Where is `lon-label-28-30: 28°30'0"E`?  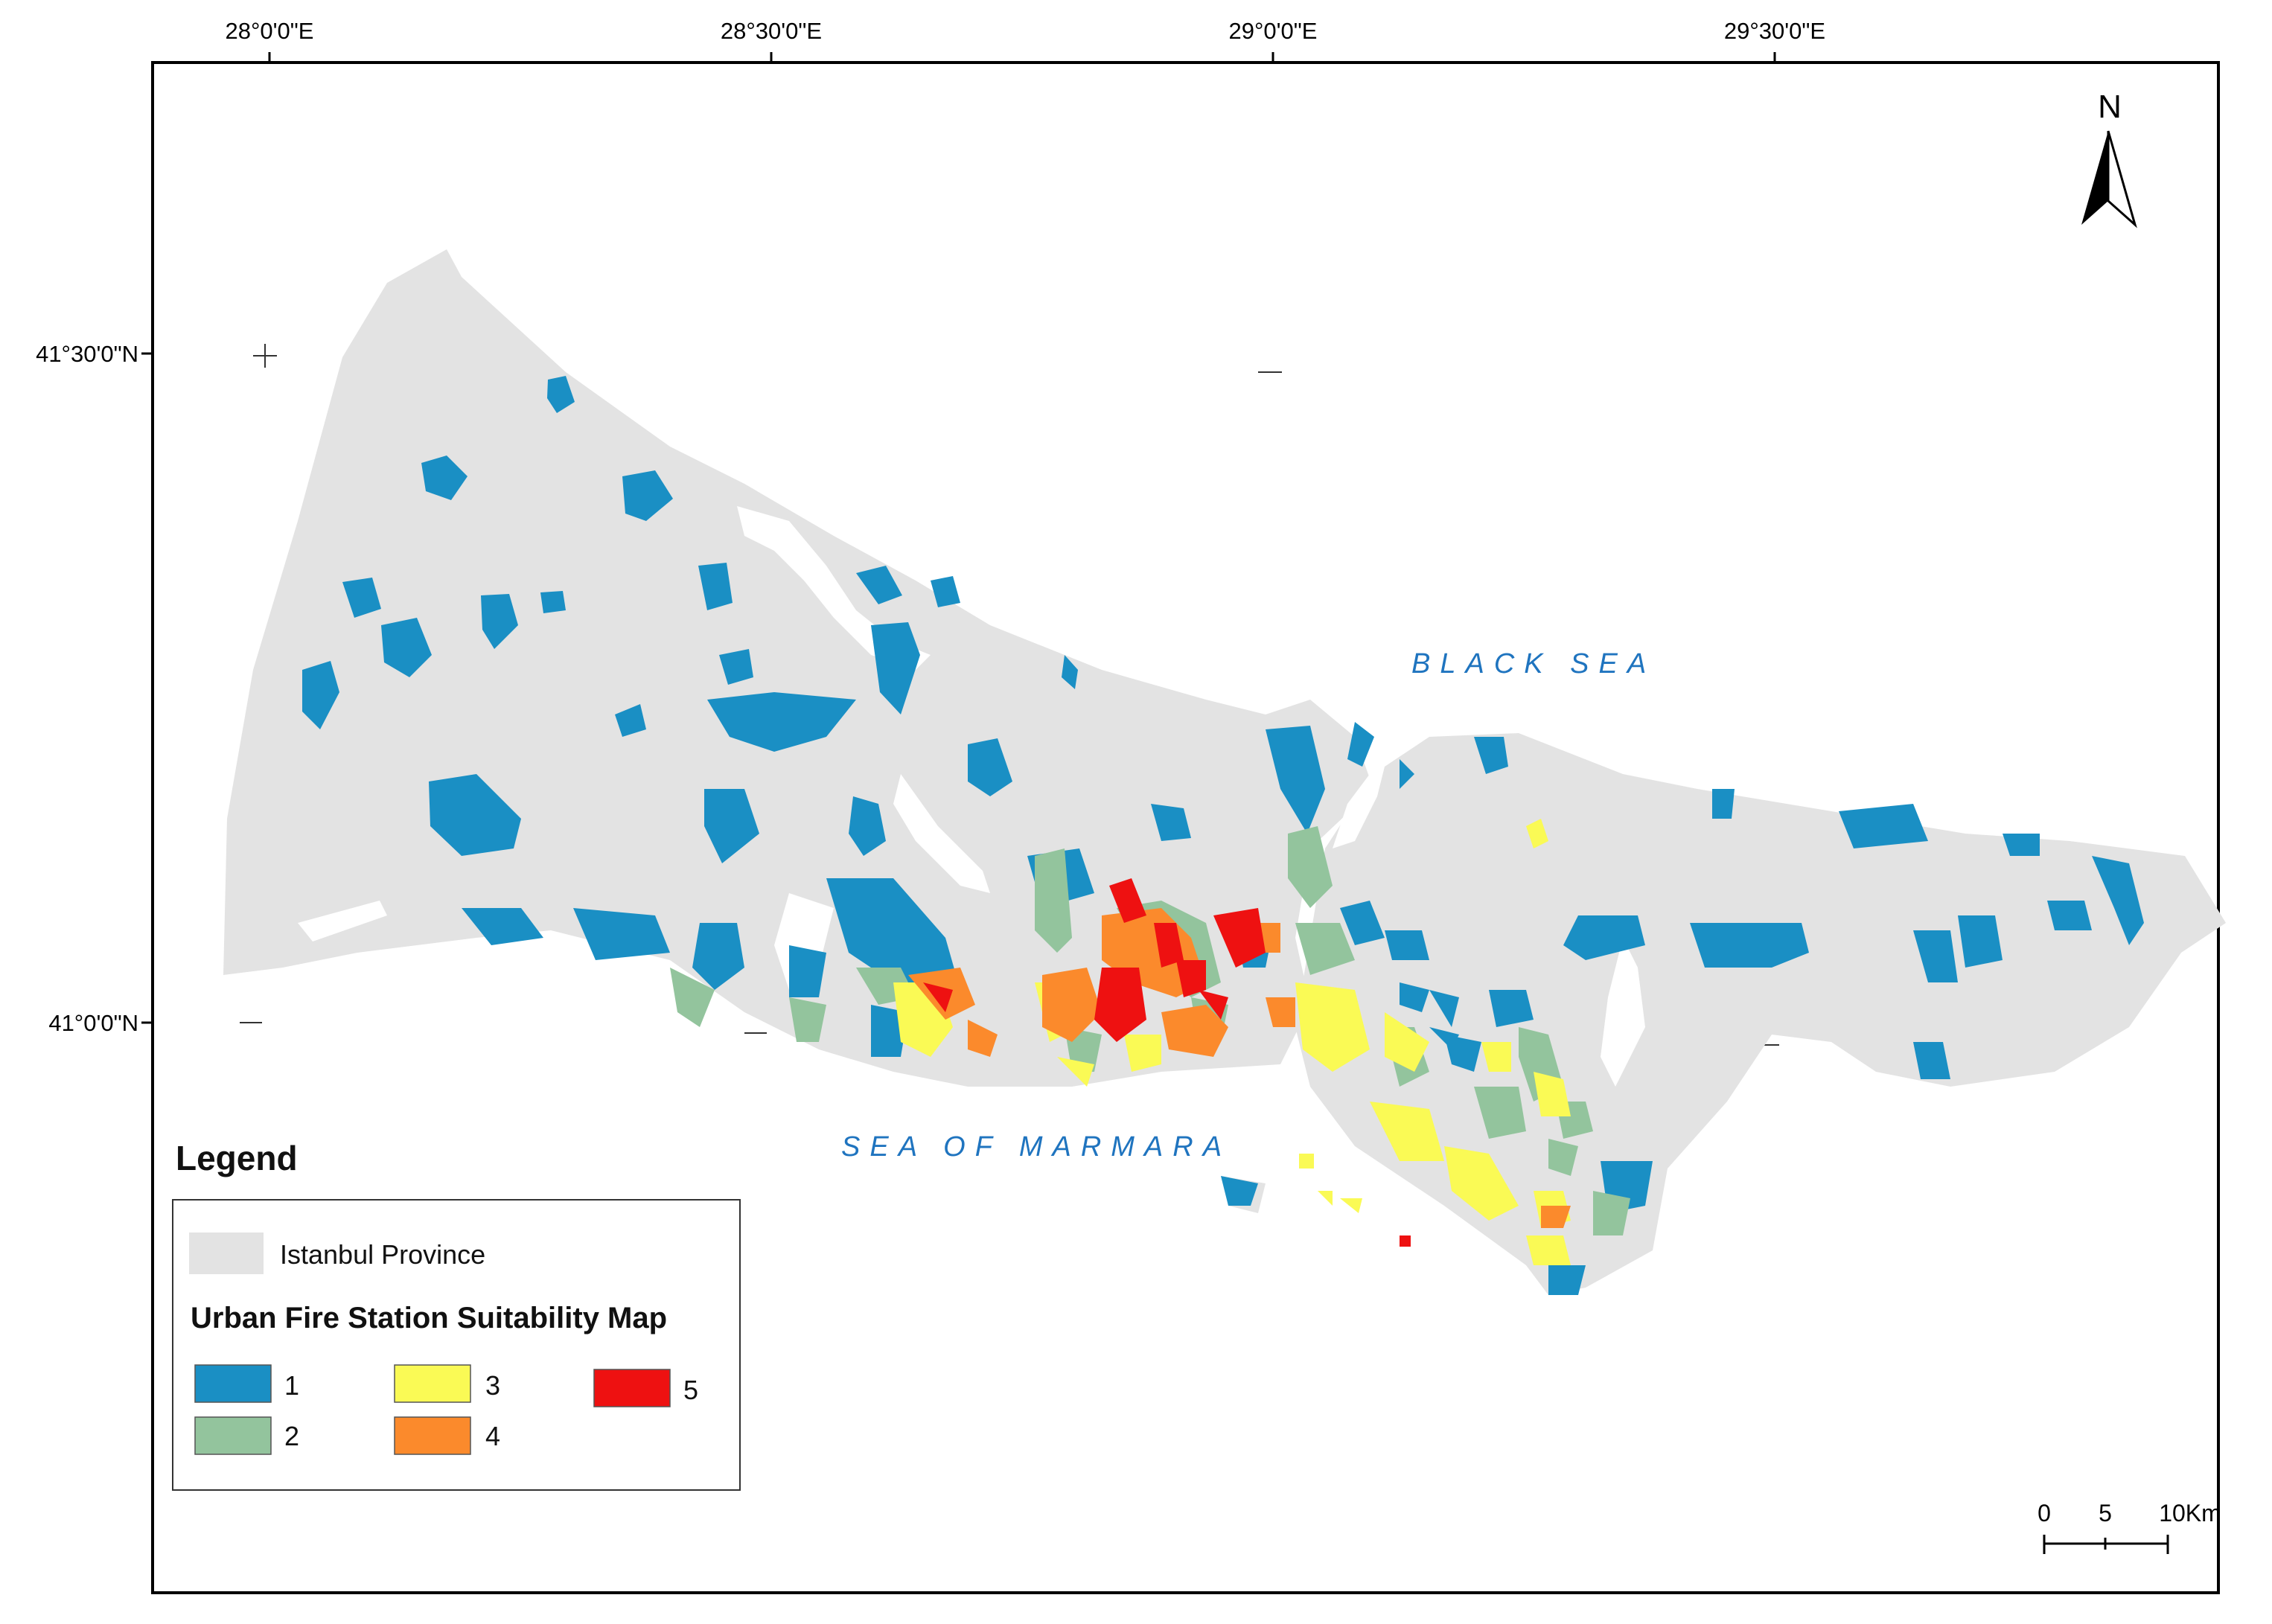
lon-label-28-30: 28°30'0"E is located at coordinates (771, 31).